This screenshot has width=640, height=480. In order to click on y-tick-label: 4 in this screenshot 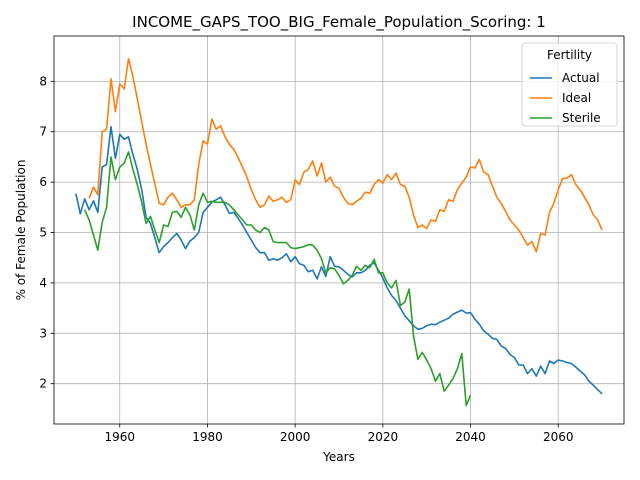, I will do `click(43, 283)`.